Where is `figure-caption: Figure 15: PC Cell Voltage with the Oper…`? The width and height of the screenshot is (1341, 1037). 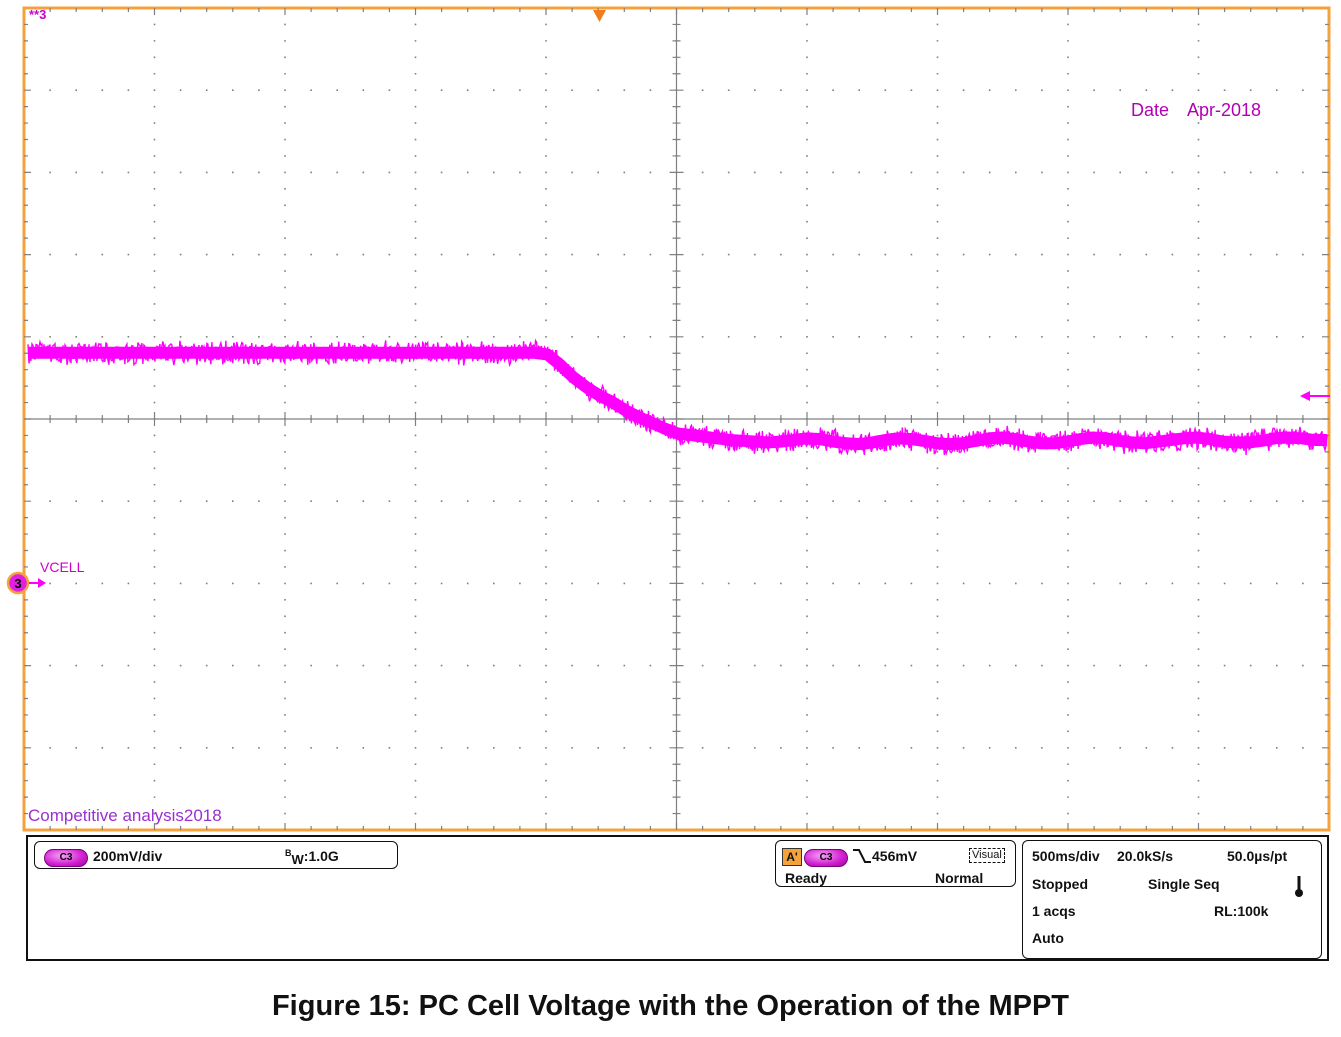
figure-caption: Figure 15: PC Cell Voltage with the Oper… is located at coordinates (670, 1006).